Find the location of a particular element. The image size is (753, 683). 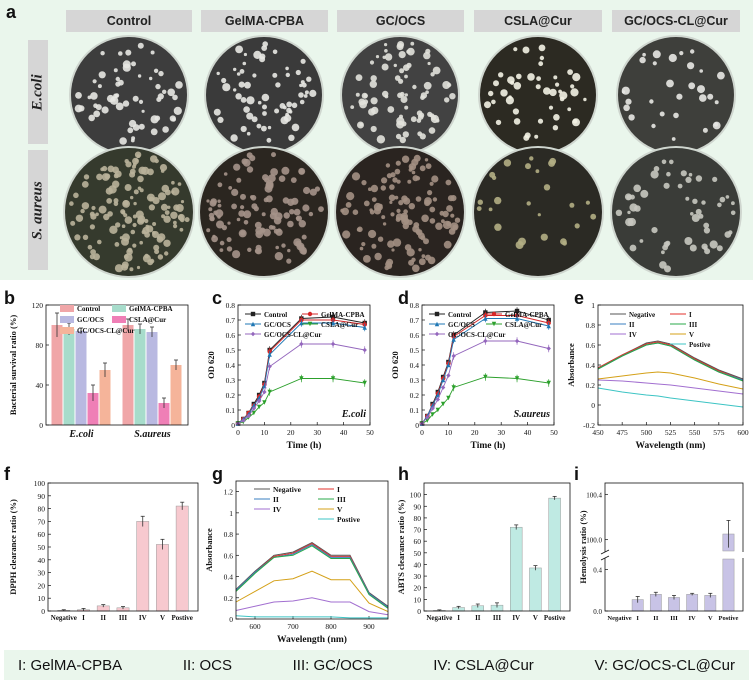

axis-break-mark is located at coordinates (605, 552).